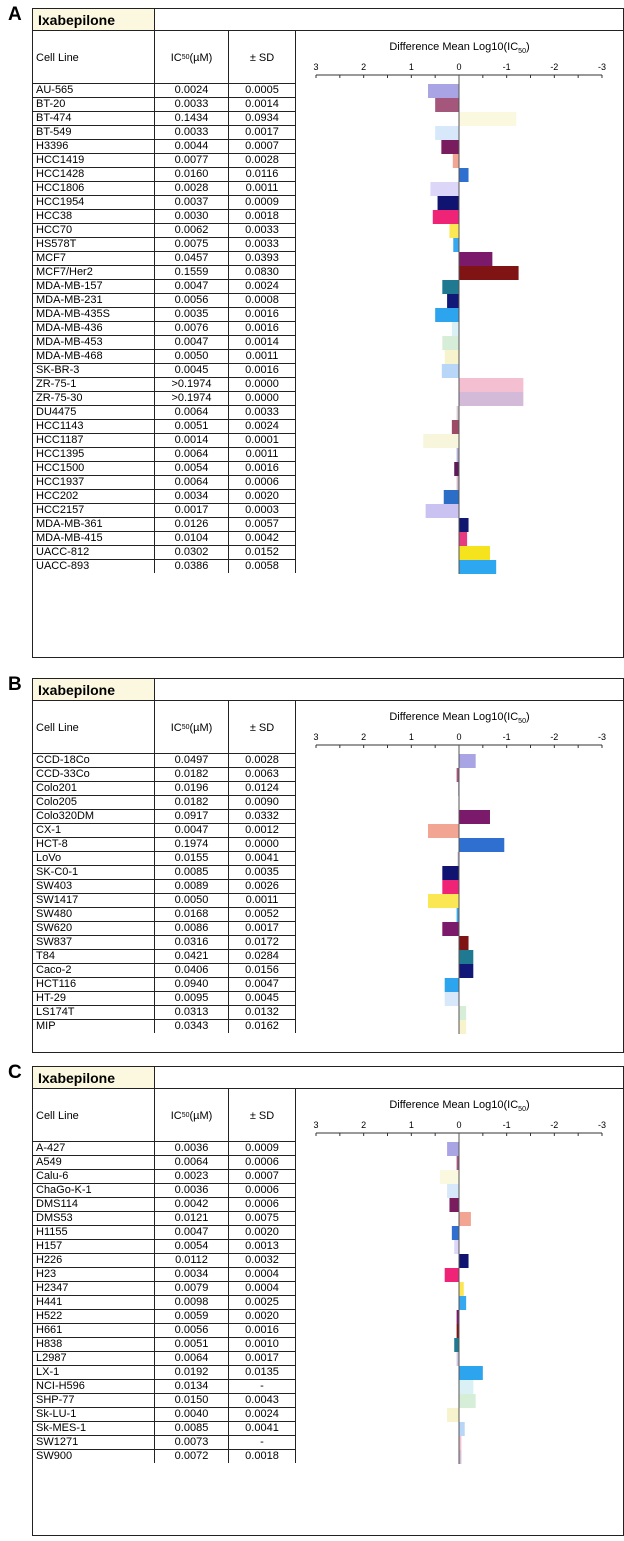 The image size is (624, 1541). What do you see at coordinates (192, 1316) in the screenshot?
I see `ic50-value: 0.0059` at bounding box center [192, 1316].